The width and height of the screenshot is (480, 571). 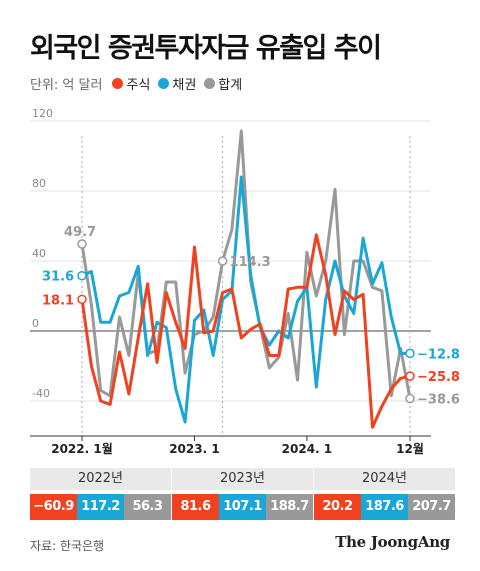 What do you see at coordinates (289, 507) in the screenshot?
I see `summary-total-value: 188.7` at bounding box center [289, 507].